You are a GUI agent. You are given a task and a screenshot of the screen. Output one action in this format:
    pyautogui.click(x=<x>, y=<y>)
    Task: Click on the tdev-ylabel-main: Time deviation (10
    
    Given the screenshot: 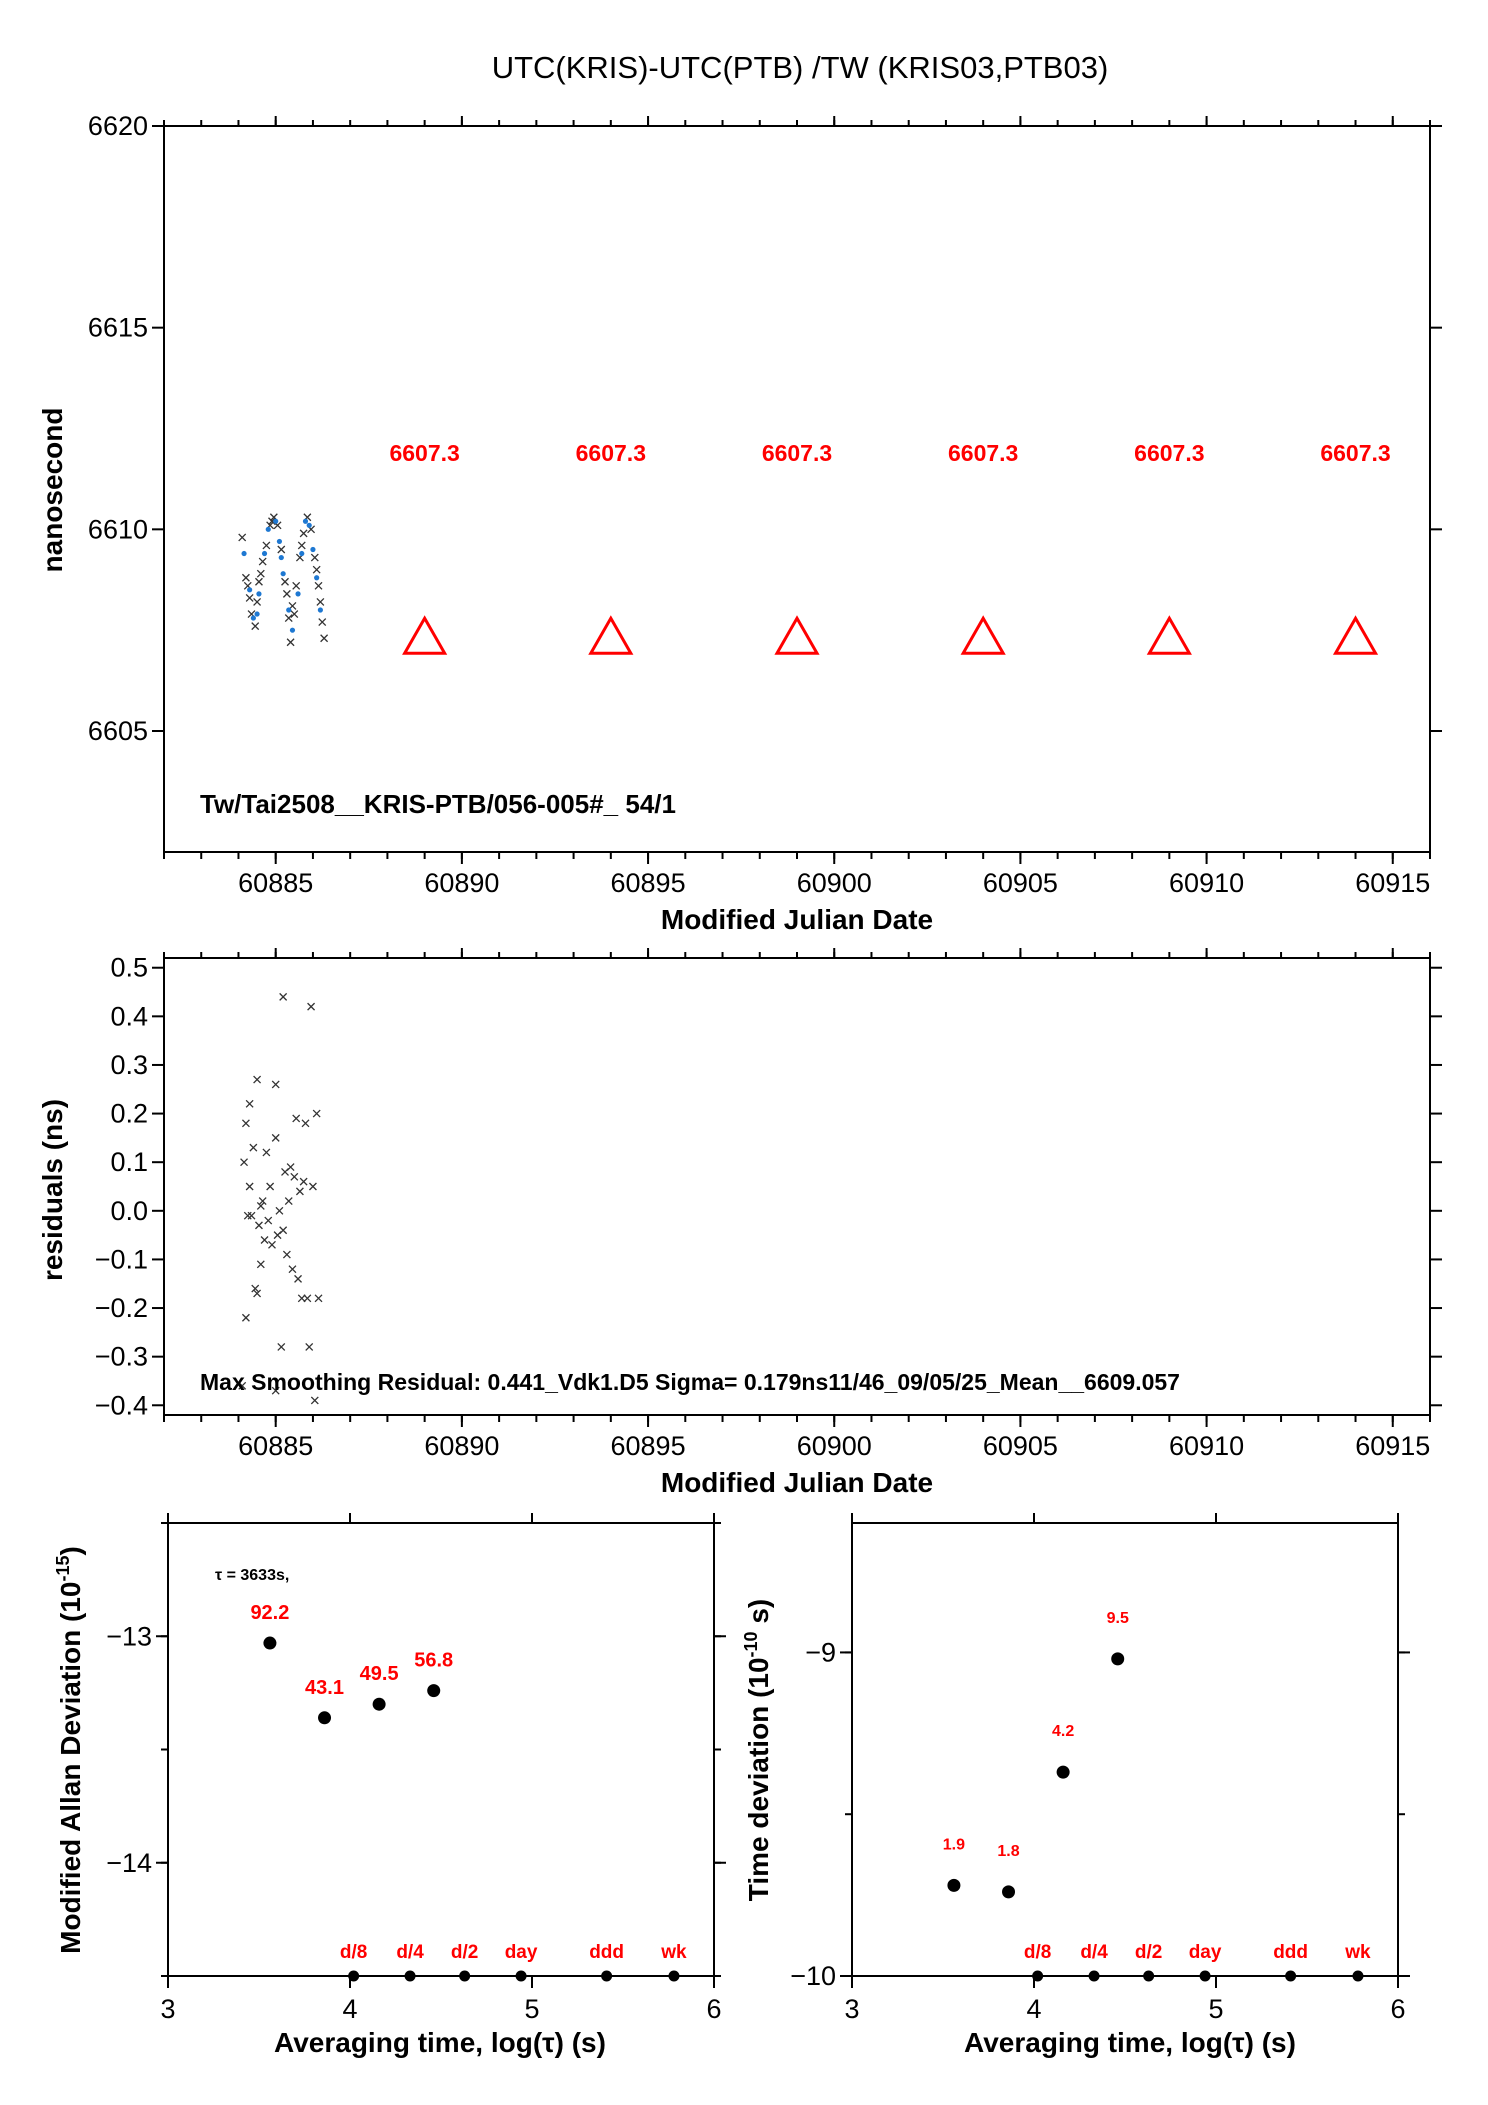 What is the action you would take?
    pyautogui.click(x=758, y=1779)
    